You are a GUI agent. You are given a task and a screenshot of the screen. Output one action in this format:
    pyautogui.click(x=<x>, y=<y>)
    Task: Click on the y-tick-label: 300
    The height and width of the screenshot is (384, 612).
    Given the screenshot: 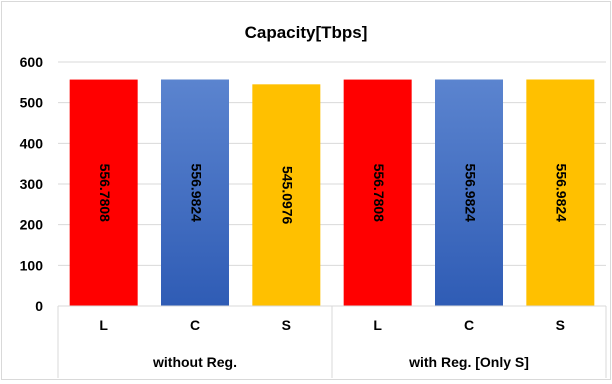 What is the action you would take?
    pyautogui.click(x=32, y=184)
    